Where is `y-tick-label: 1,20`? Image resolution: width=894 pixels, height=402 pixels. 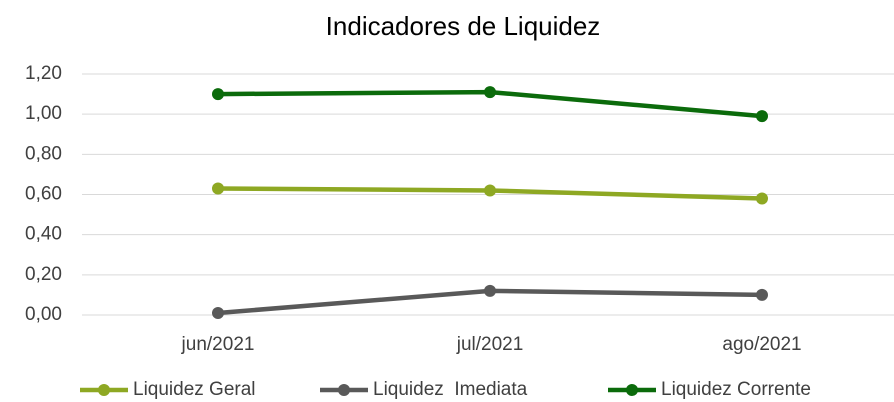 y-tick-label: 1,20 is located at coordinates (43, 73).